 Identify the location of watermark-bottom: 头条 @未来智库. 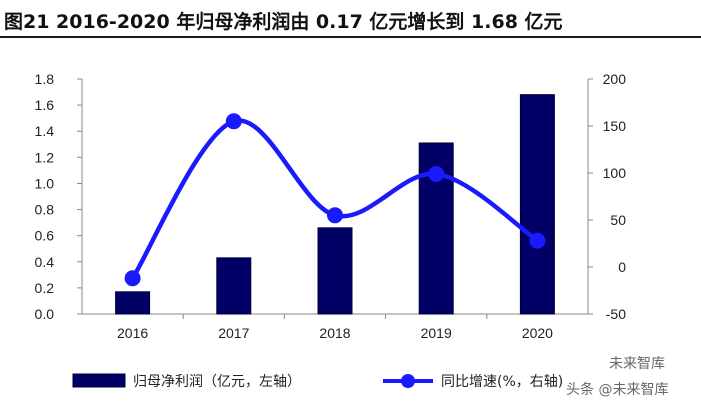
(617, 389).